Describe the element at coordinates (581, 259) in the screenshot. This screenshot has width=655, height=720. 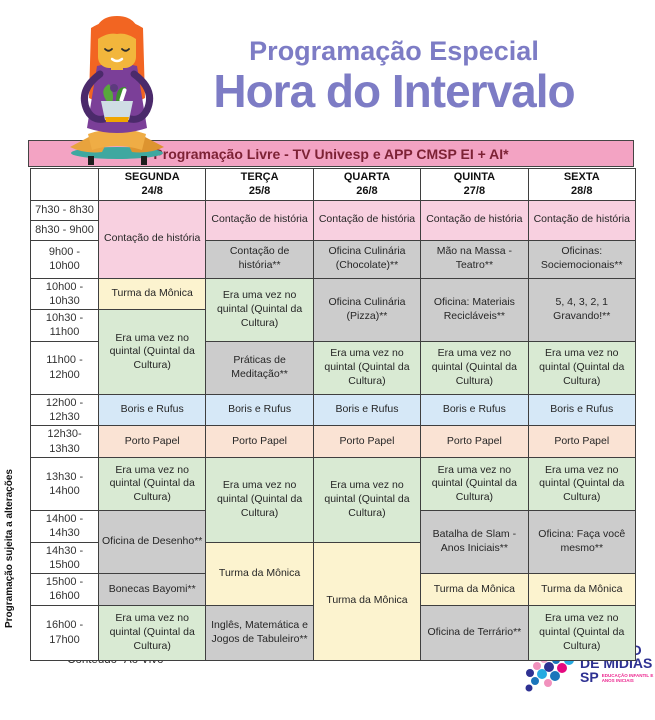
I see `schedule-cell: Oficinas: Sociemocionais**` at that location.